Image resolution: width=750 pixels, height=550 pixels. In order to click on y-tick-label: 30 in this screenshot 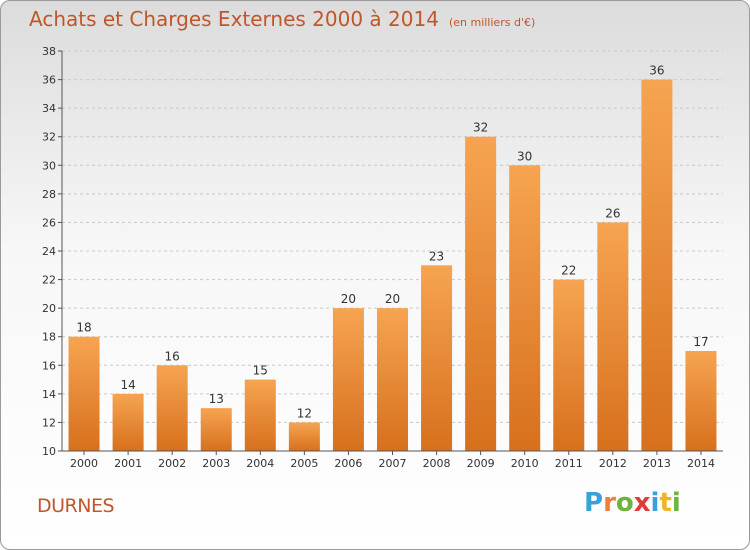, I will do `click(49, 165)`.